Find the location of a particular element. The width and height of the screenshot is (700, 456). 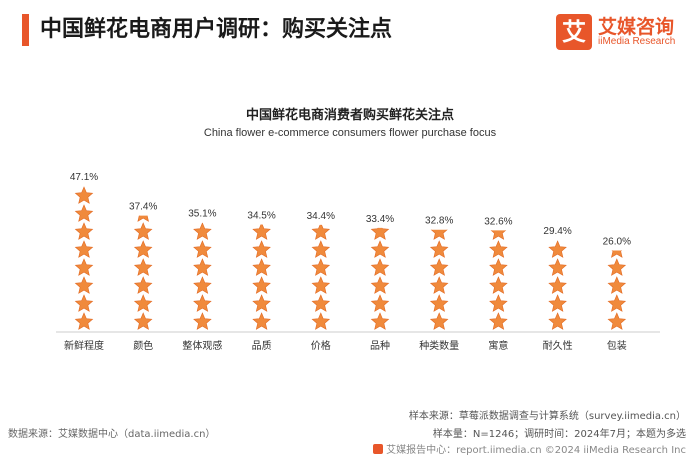

logo-english-name: iiMedia Research is located at coordinates (637, 41).